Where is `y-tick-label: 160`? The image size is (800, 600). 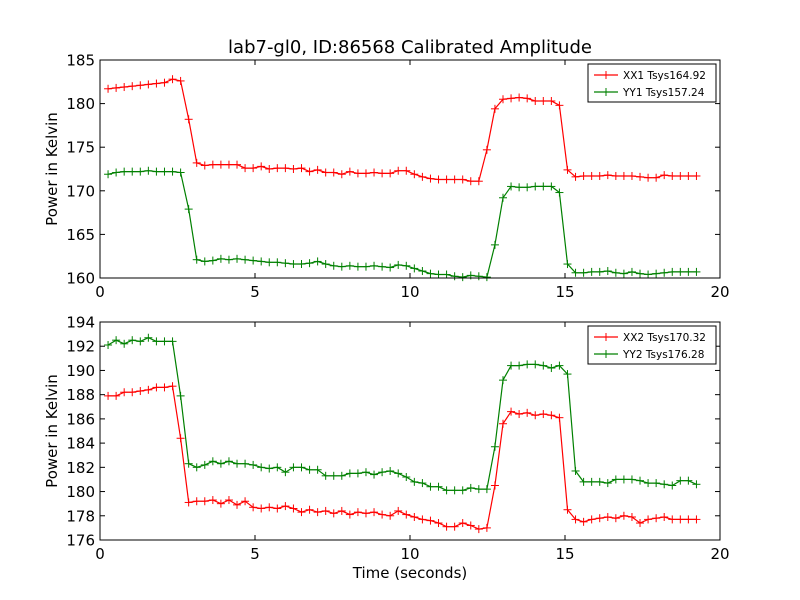 y-tick-label: 160 is located at coordinates (80, 279).